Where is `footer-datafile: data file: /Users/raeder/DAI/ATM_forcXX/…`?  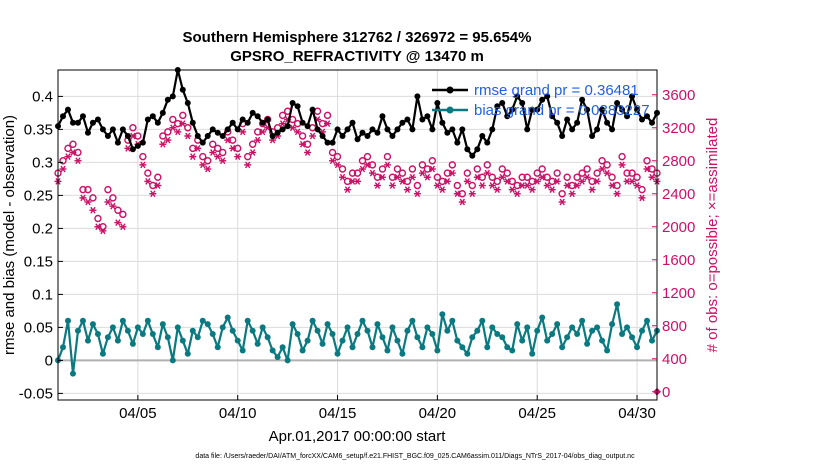
footer-datafile: data file: /Users/raeder/DAI/ATM_forcXX/… is located at coordinates (415, 456).